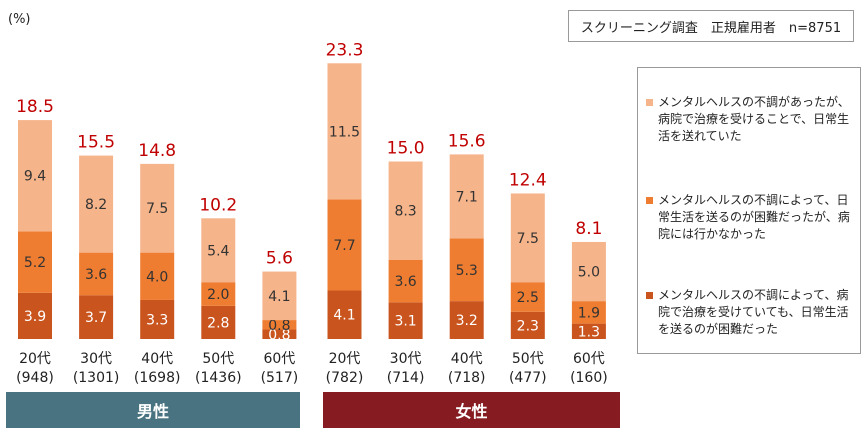 This screenshot has height=440, width=865. I want to click on data-label-untreated: 0.8, so click(279, 326).